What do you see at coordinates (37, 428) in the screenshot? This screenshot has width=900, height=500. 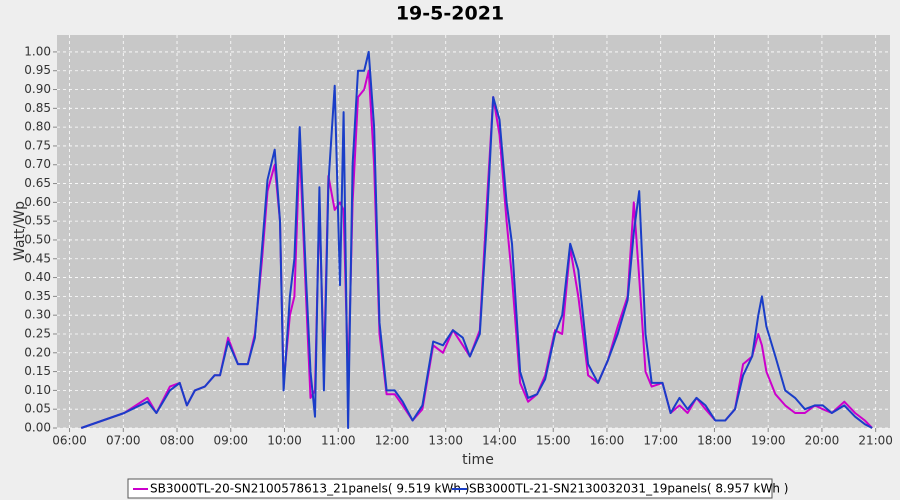 I see `y-tick-label: 0.00` at bounding box center [37, 428].